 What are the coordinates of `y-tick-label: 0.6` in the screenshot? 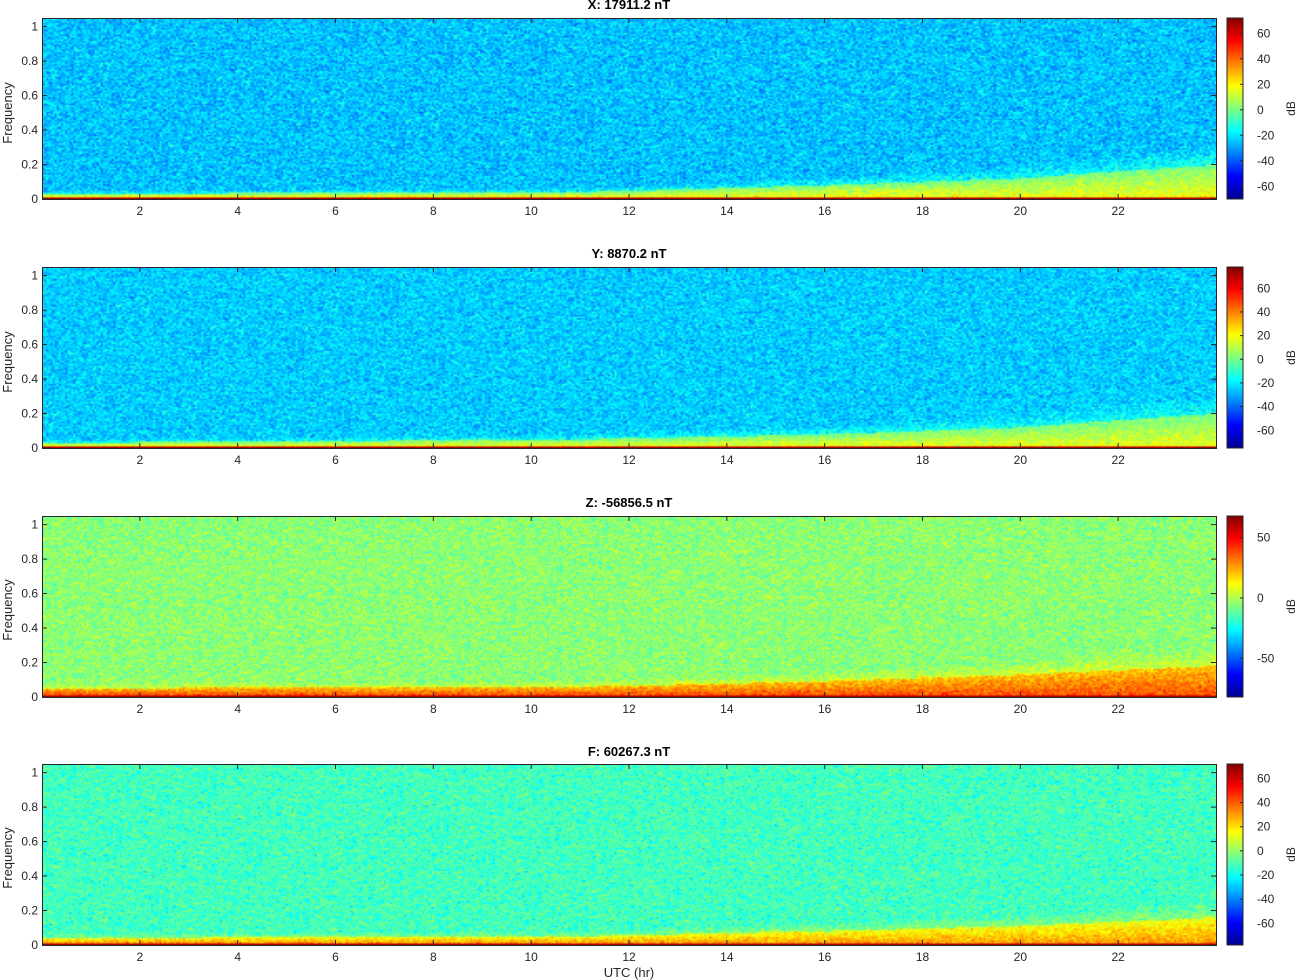 It's located at (29, 345).